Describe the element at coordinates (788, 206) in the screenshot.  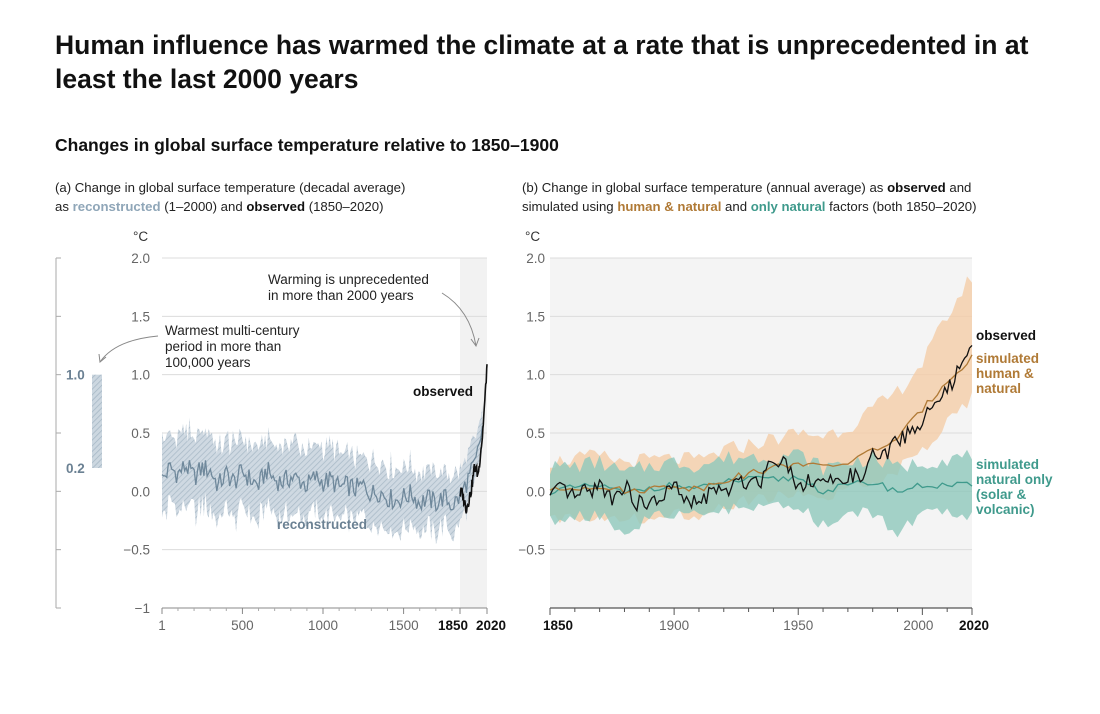
I see `panel-b-desc-natural: only natural` at that location.